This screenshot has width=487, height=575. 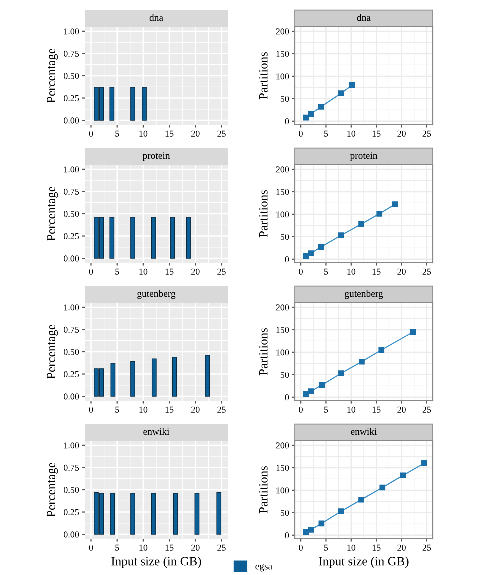 What do you see at coordinates (157, 432) in the screenshot?
I see `chart-title: enwiki` at bounding box center [157, 432].